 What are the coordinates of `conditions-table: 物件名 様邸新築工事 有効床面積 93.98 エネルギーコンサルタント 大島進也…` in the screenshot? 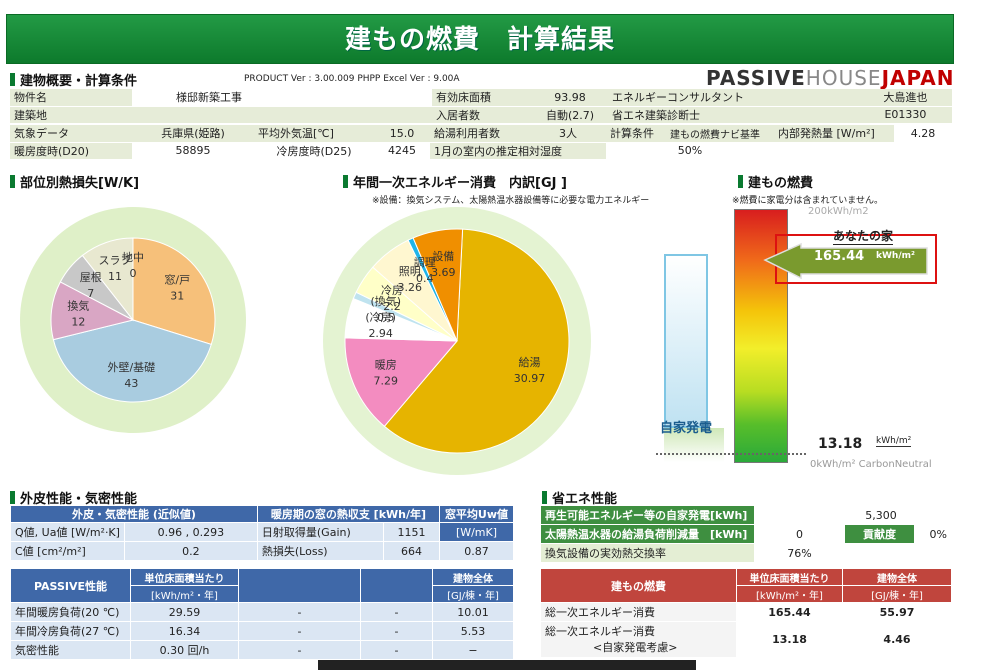 It's located at (481, 106).